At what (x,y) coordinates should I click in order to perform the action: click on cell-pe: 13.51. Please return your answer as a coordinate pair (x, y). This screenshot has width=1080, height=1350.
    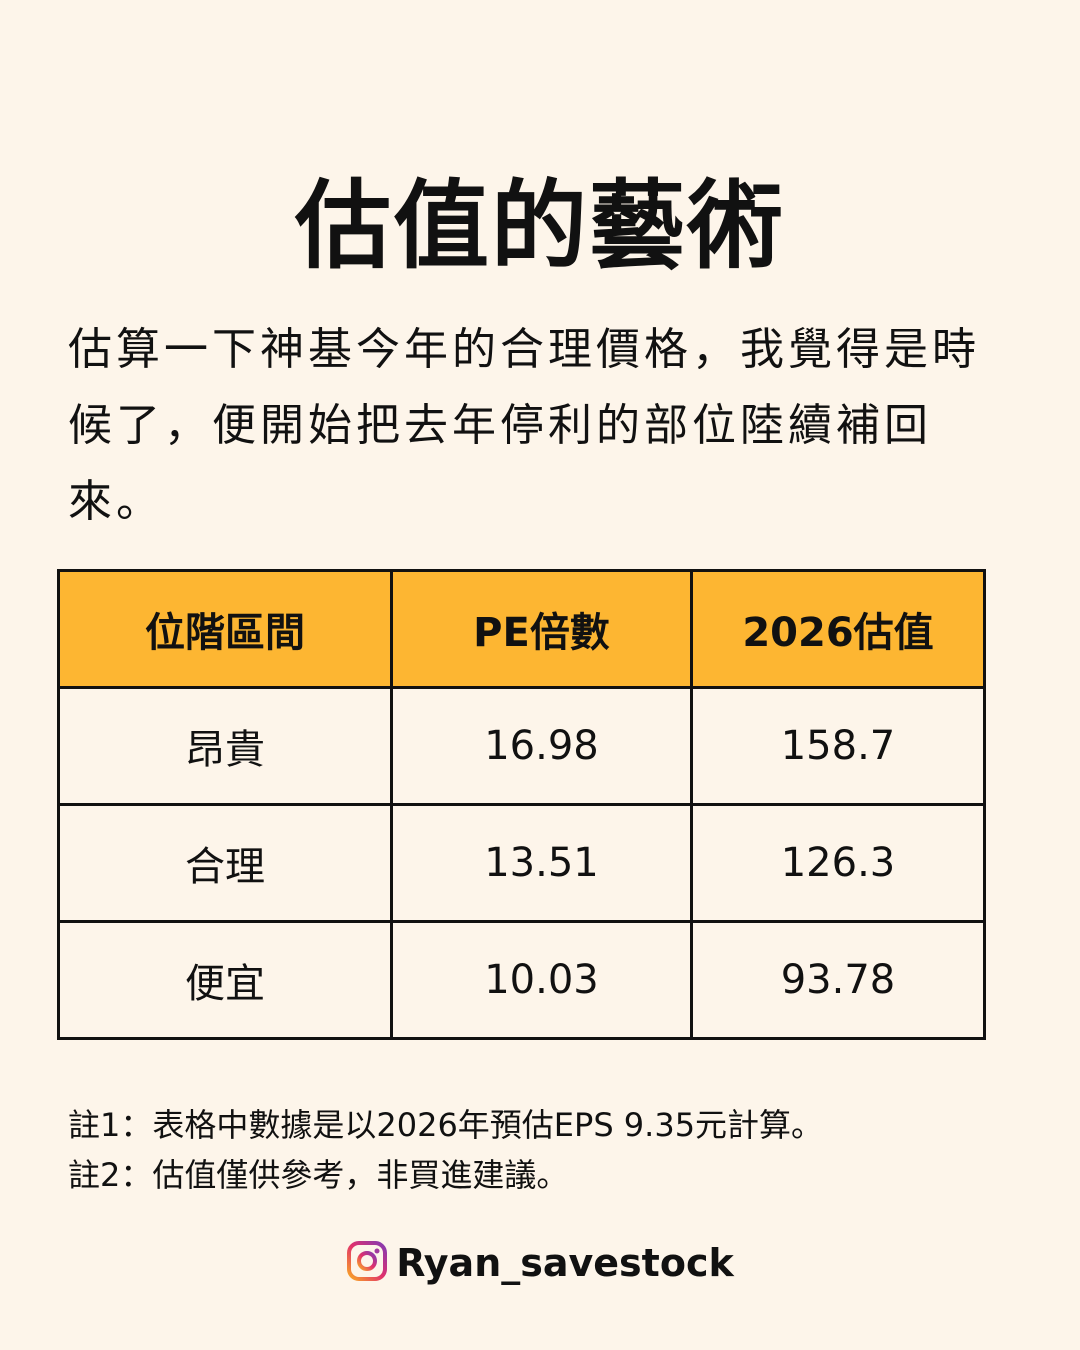
    Looking at the image, I should click on (541, 863).